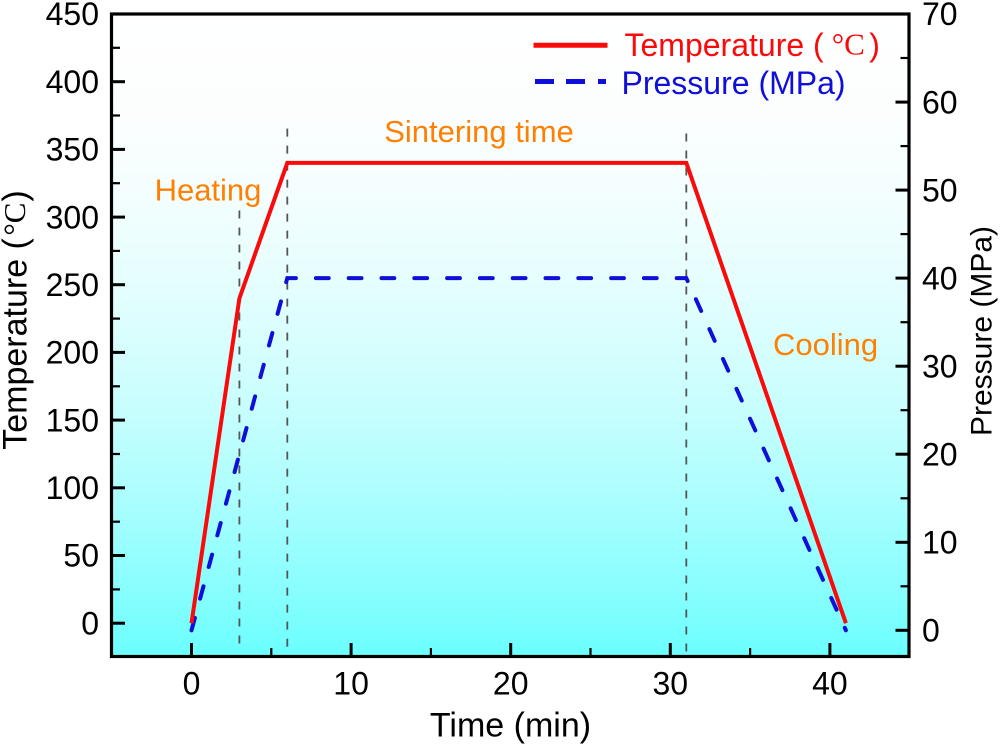 This screenshot has width=1000, height=751. Describe the element at coordinates (72, 16) in the screenshot. I see `svg-text: 450` at that location.